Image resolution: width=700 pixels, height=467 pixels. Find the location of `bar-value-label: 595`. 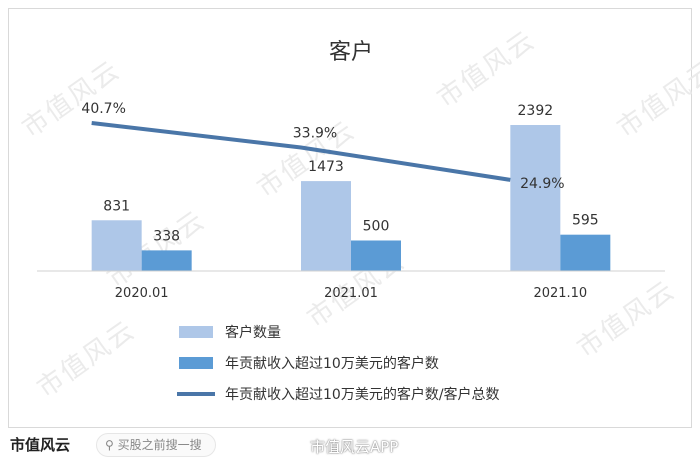

bar-value-label: 595 is located at coordinates (585, 221).